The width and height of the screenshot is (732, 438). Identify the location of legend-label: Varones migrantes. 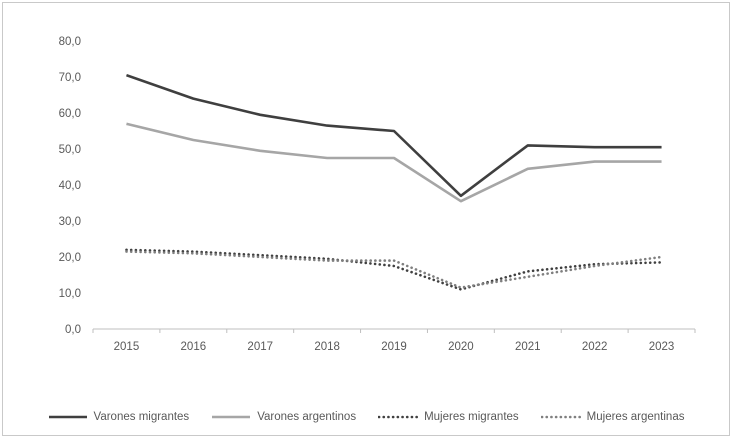
(141, 417).